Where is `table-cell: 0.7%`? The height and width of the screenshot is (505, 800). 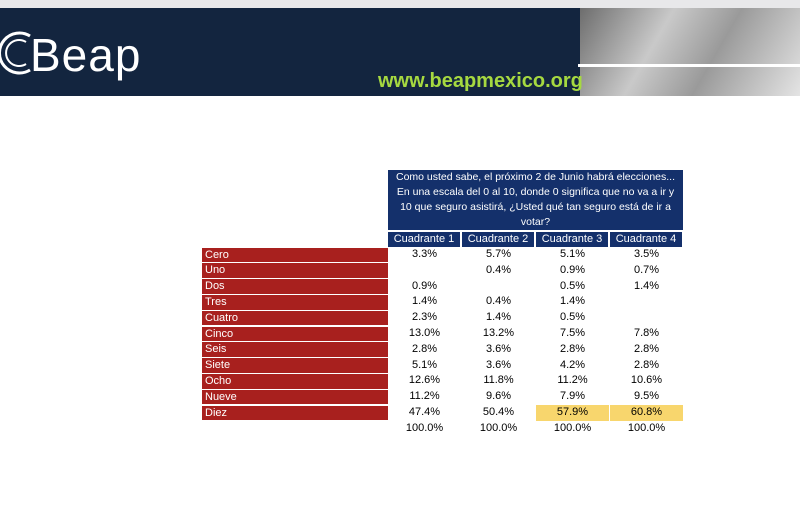 table-cell: 0.7% is located at coordinates (646, 269).